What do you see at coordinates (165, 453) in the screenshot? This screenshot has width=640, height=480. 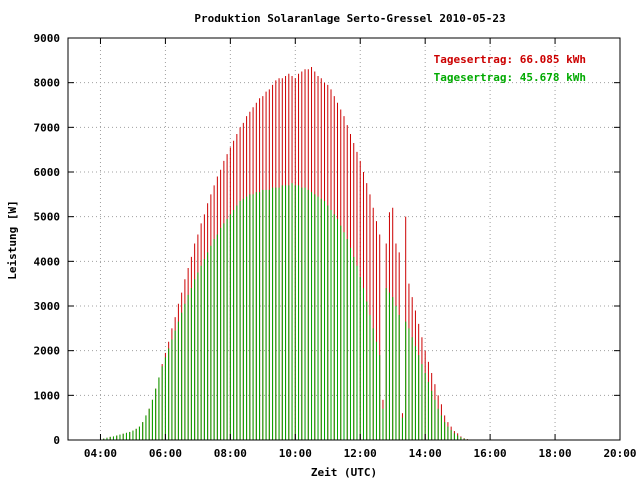 I see `x-tick-label: 06:00` at bounding box center [165, 453].